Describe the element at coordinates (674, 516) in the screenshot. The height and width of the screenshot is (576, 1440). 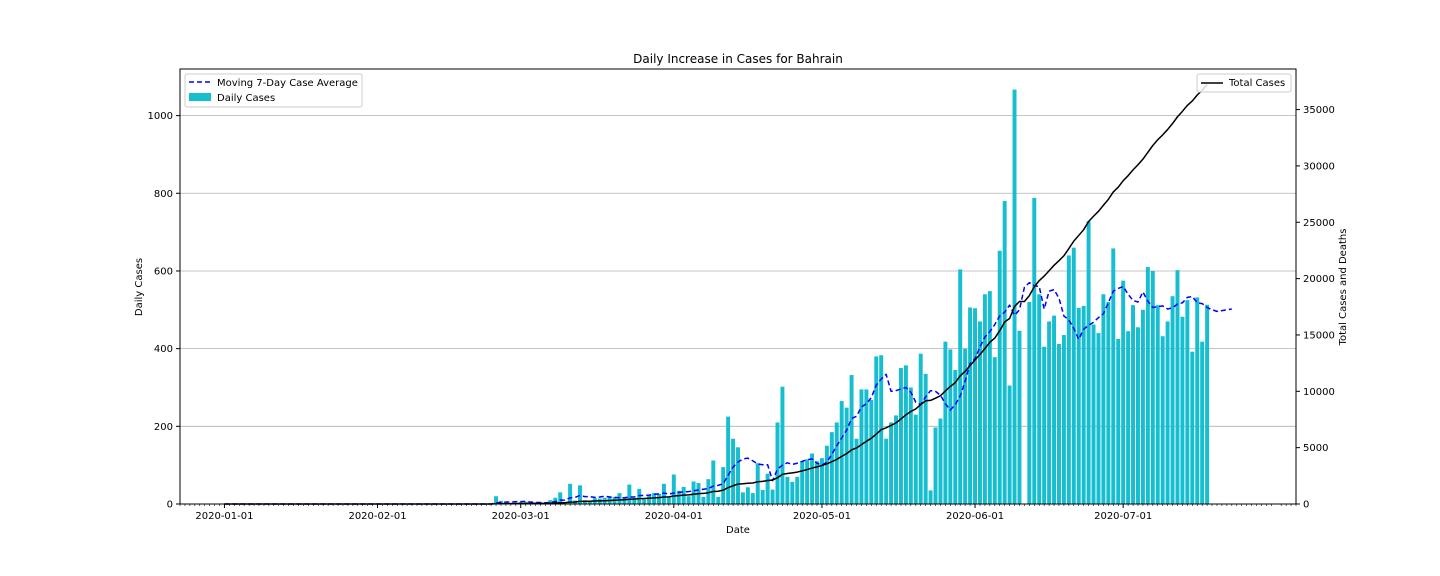
I see `x-tick-label: 2020-04-01` at that location.